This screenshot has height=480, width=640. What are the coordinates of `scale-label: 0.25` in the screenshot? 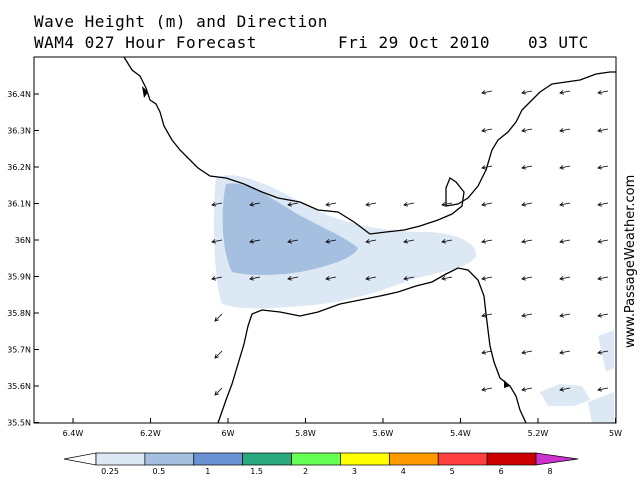 It's located at (110, 471).